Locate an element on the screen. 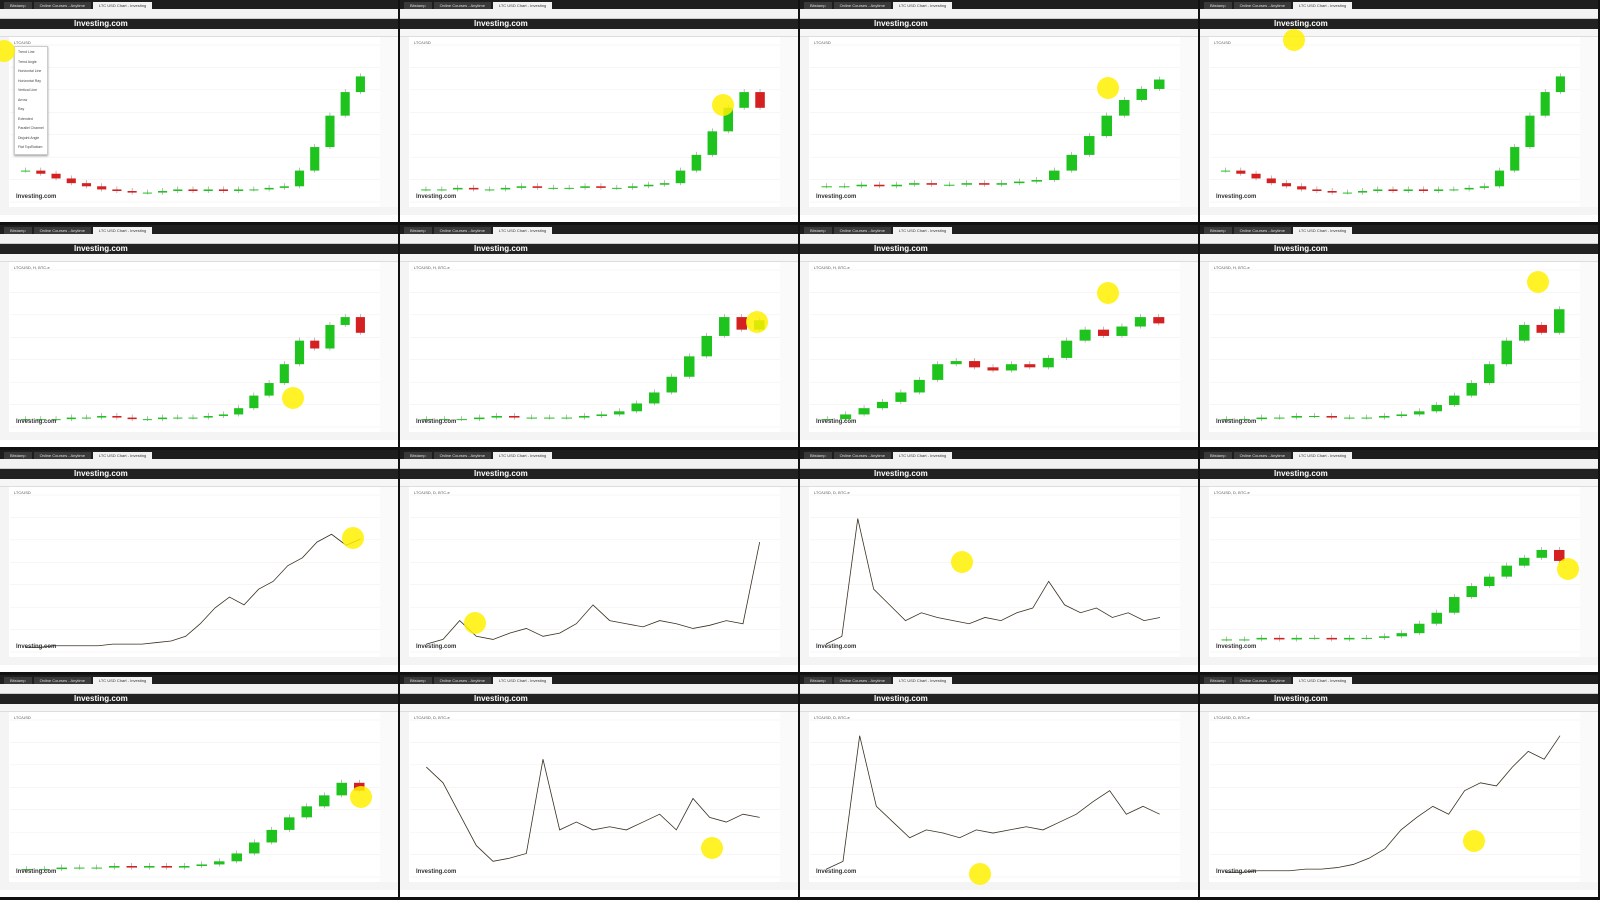 This screenshot has height=900, width=1600. menu-item: Parallel Channel is located at coordinates (31, 128).